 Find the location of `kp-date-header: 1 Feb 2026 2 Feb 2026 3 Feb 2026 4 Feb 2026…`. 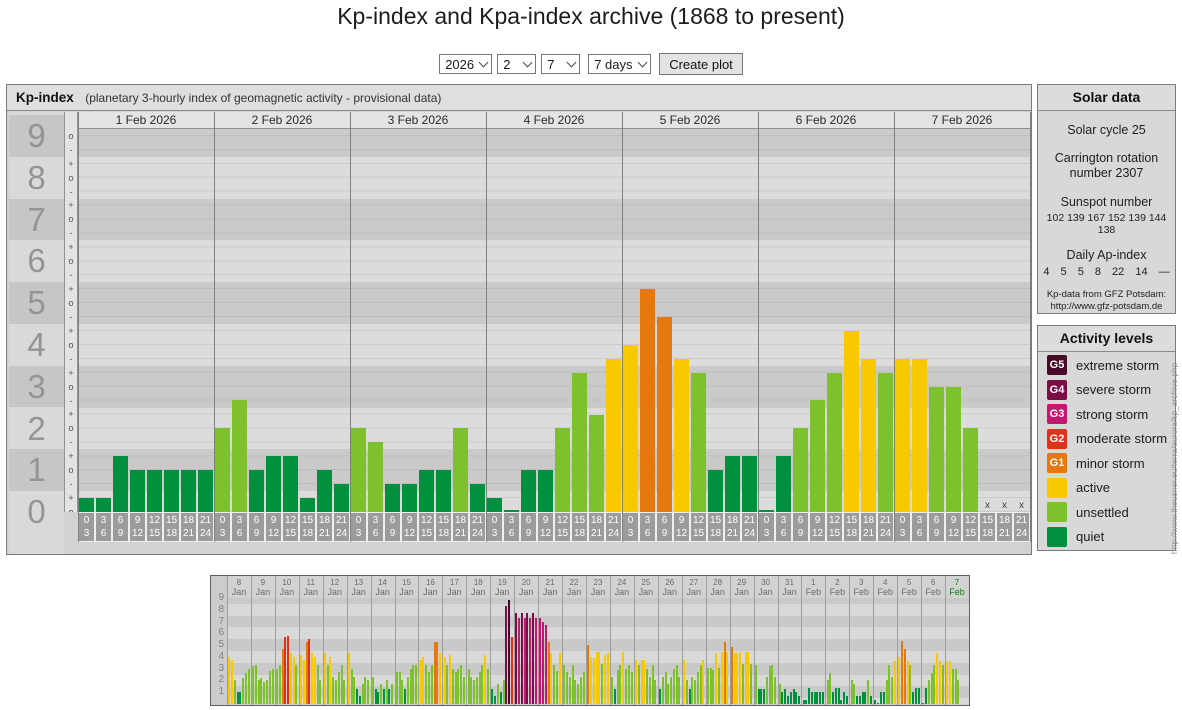

kp-date-header: 1 Feb 2026 2 Feb 2026 3 Feb 2026 4 Feb 2026… is located at coordinates (554, 120).